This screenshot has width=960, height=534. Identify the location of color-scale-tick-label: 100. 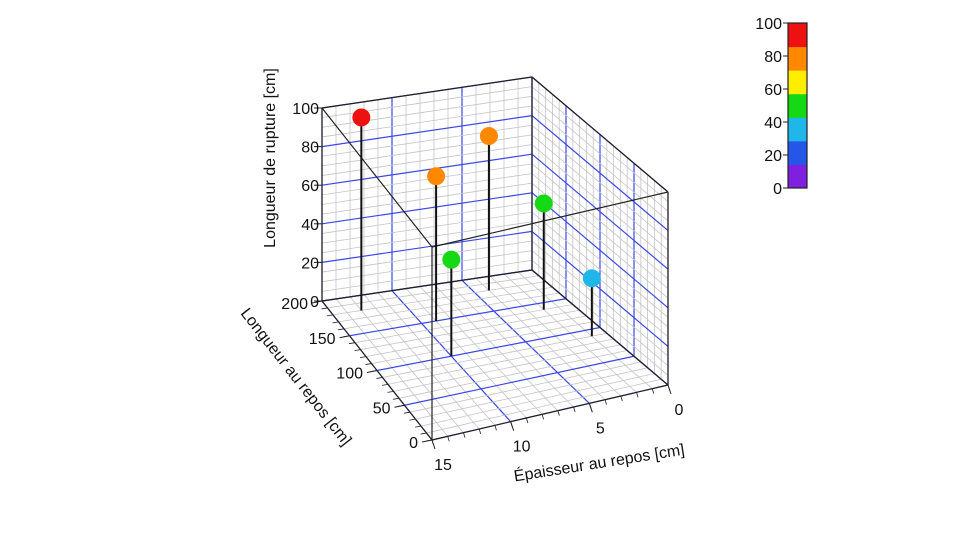
(768, 24).